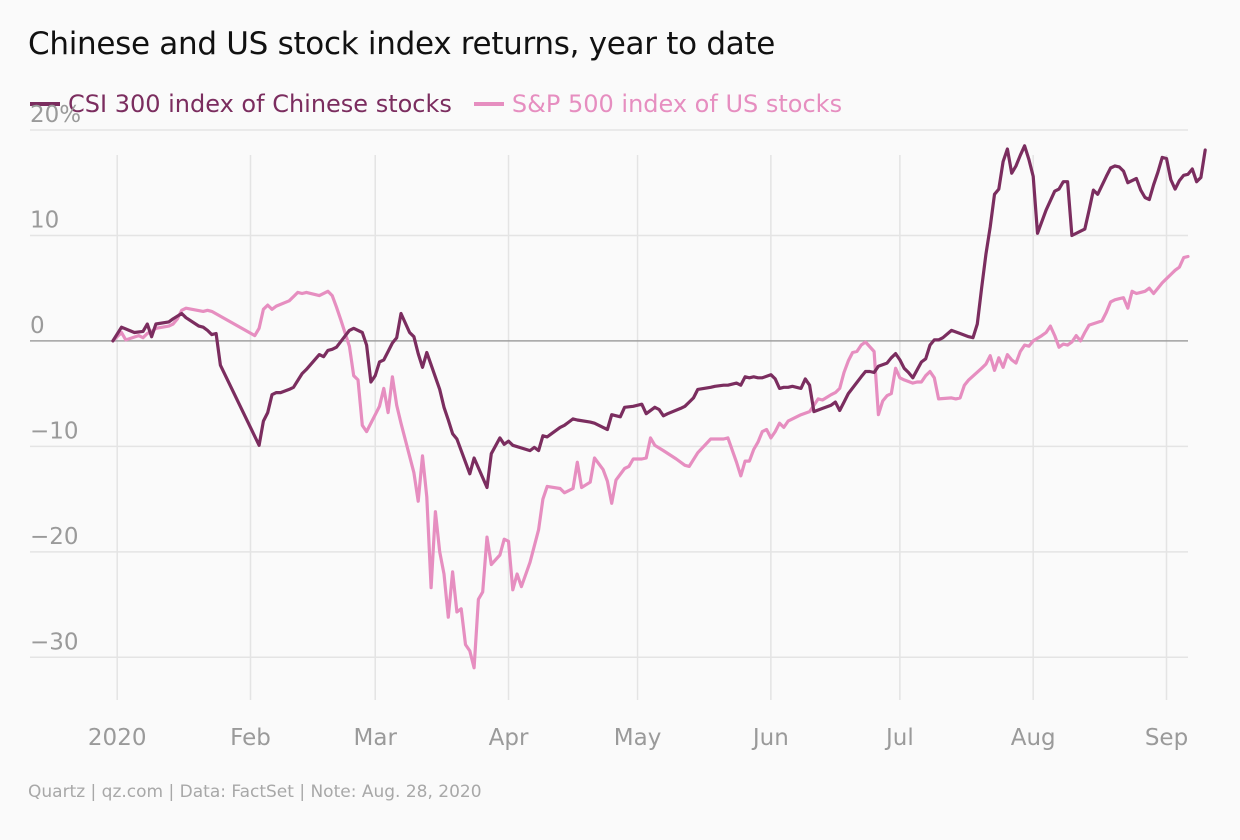 The height and width of the screenshot is (840, 1240). Describe the element at coordinates (899, 738) in the screenshot. I see `x-tick-label: Jul` at that location.